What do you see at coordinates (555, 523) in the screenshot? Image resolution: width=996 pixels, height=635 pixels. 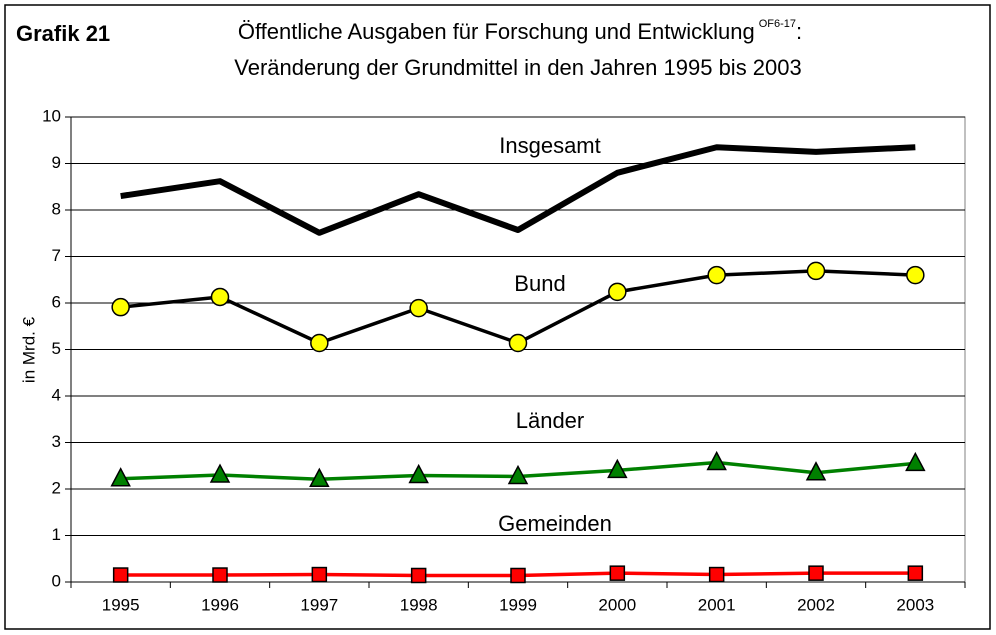 I see `series-label: Gemeinden` at bounding box center [555, 523].